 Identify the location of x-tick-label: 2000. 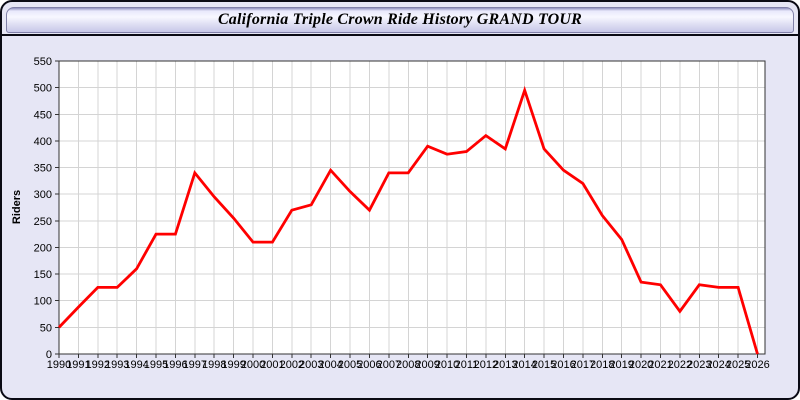
(253, 365).